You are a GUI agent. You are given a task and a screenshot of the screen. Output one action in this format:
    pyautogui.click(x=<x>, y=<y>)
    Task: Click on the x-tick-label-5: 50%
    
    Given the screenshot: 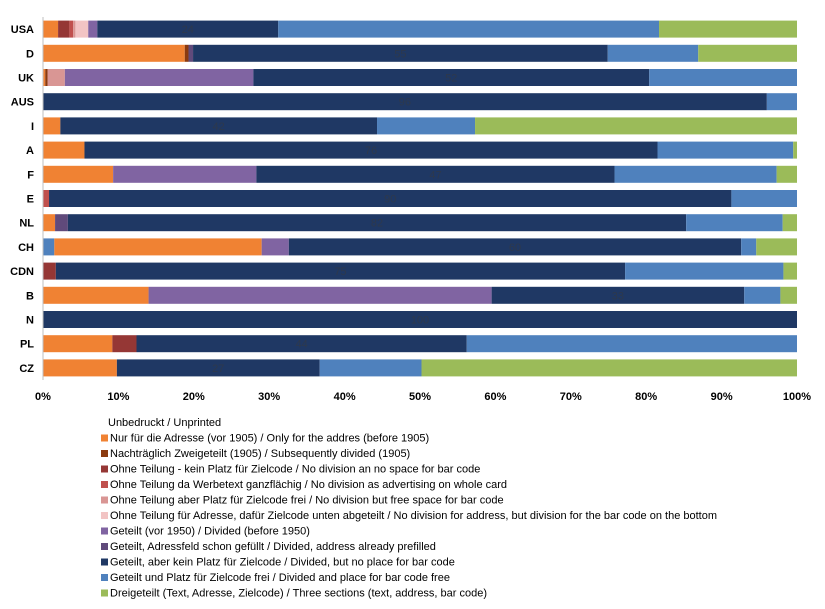 What is the action you would take?
    pyautogui.click(x=420, y=397)
    